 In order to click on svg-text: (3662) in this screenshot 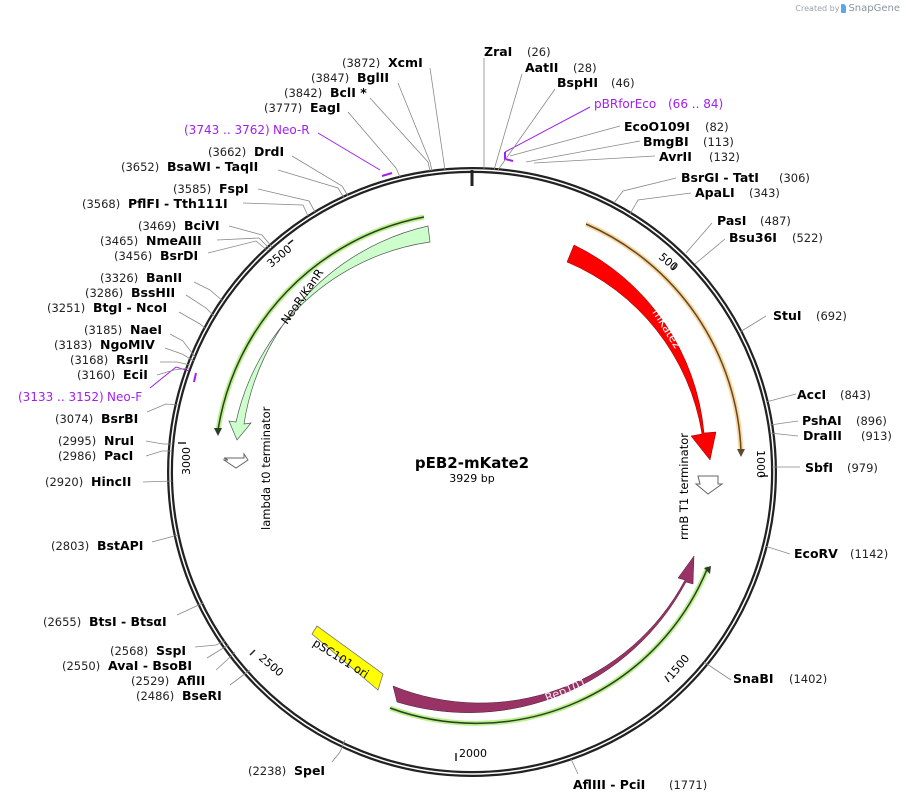, I will do `click(227, 152)`.